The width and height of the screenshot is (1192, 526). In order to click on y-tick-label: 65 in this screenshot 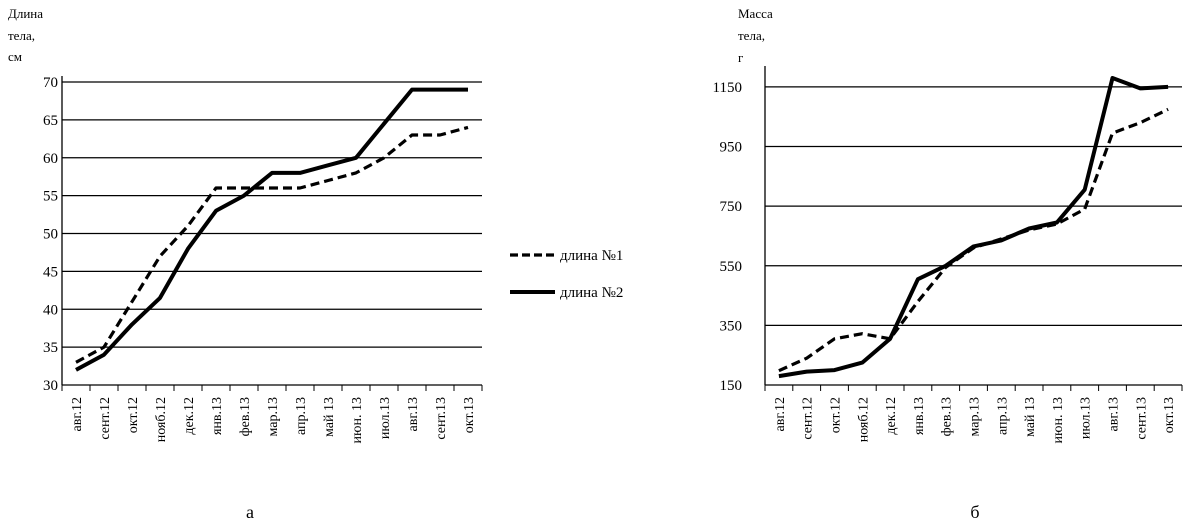, I will do `click(50, 121)`.